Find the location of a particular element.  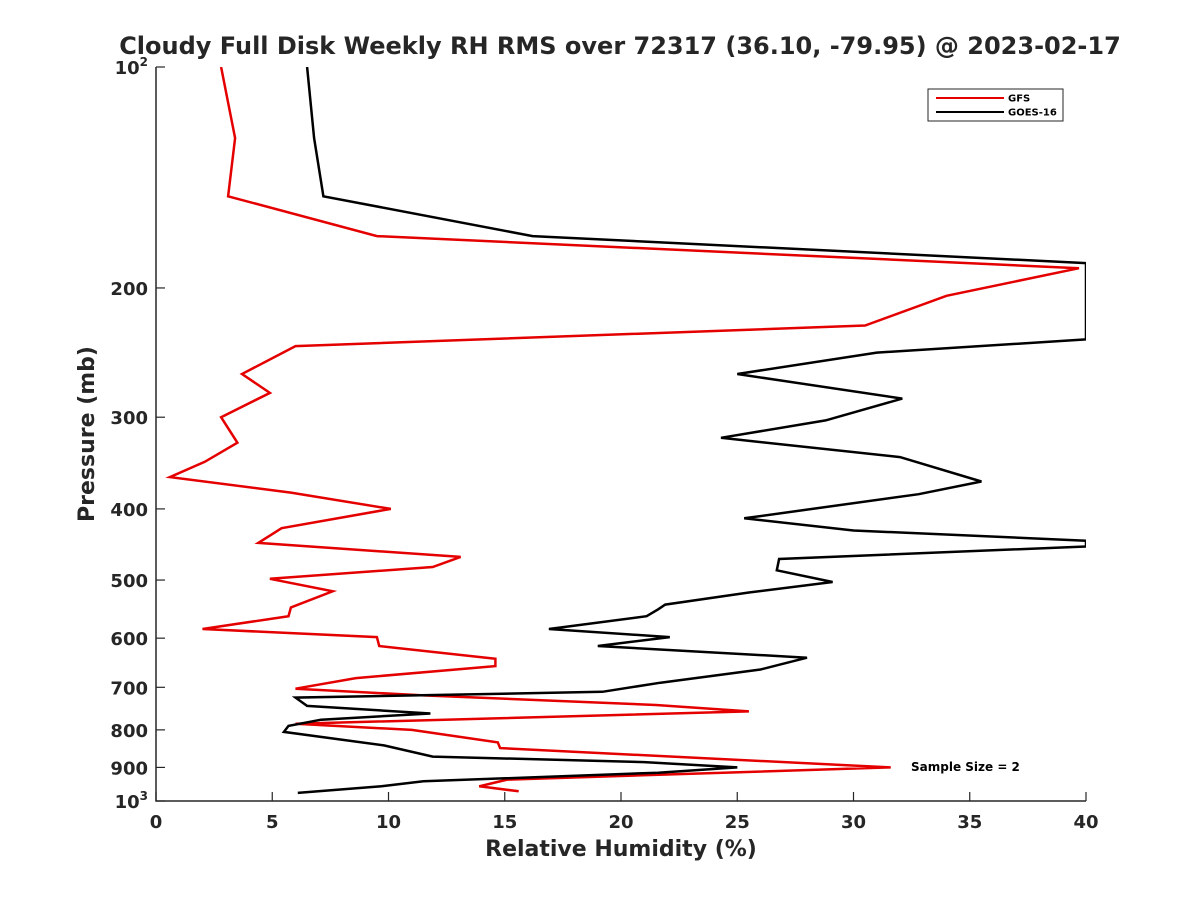

y-axis-ticks: 10² 200 300 400 500 600 700 800 900 10³ is located at coordinates (137, 434).